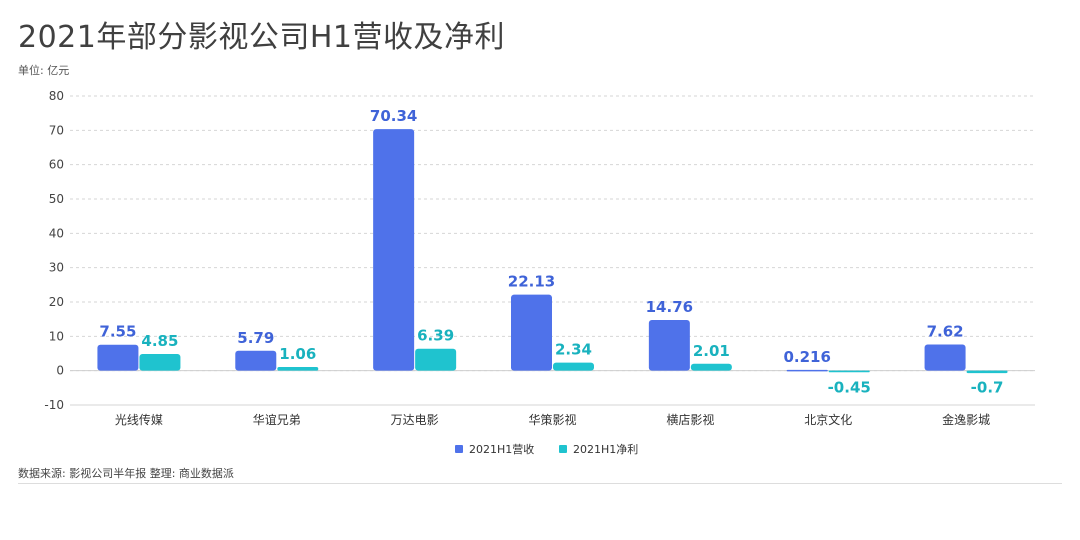 This screenshot has width=1080, height=540. What do you see at coordinates (690, 419) in the screenshot?
I see `category-label: 横店影视` at bounding box center [690, 419].